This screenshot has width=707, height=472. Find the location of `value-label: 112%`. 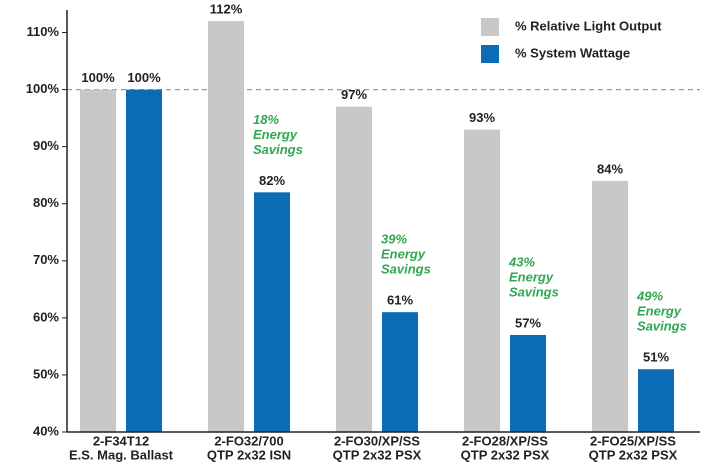

value-label: 112% is located at coordinates (226, 9).